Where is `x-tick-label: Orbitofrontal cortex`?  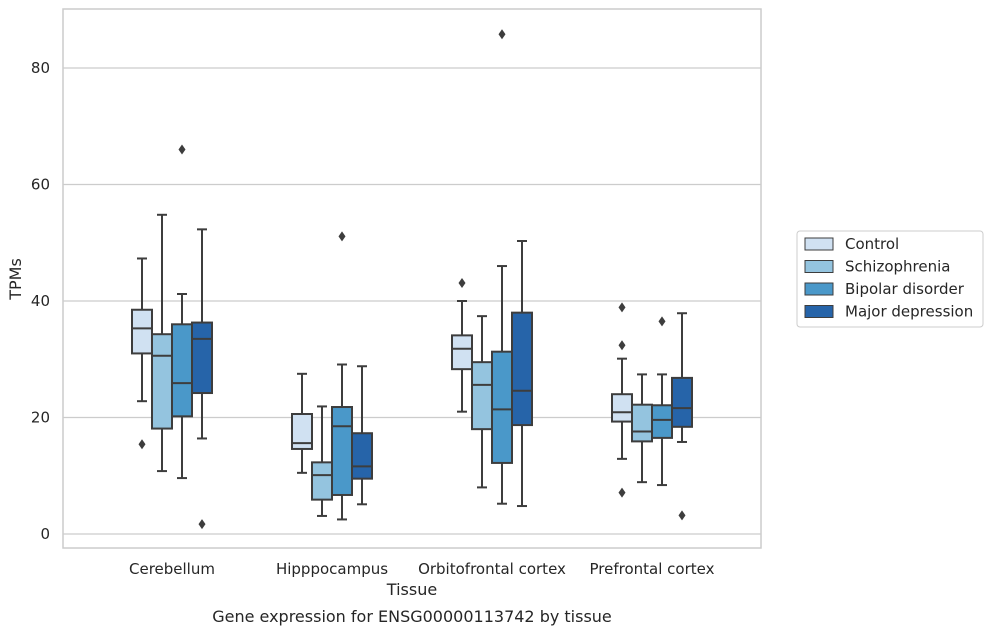
x-tick-label: Orbitofrontal cortex is located at coordinates (492, 569).